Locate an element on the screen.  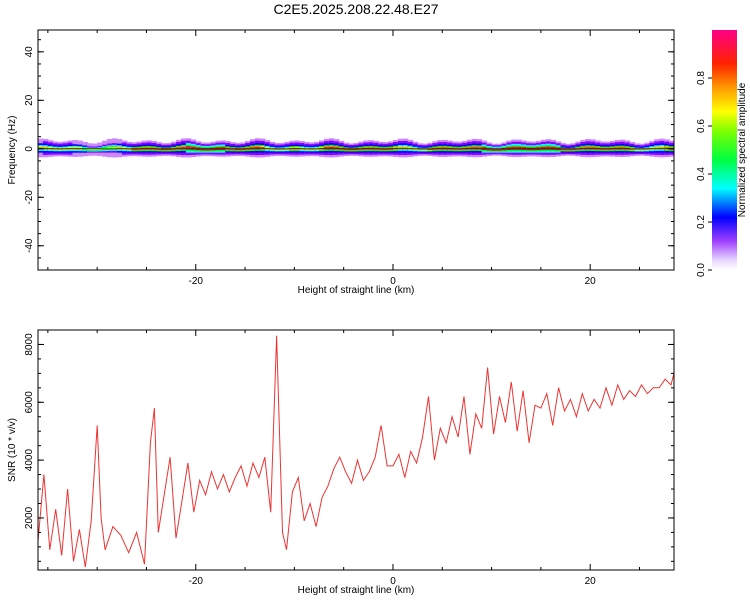
colorbar-tick-label: 0.4 is located at coordinates (701, 174).